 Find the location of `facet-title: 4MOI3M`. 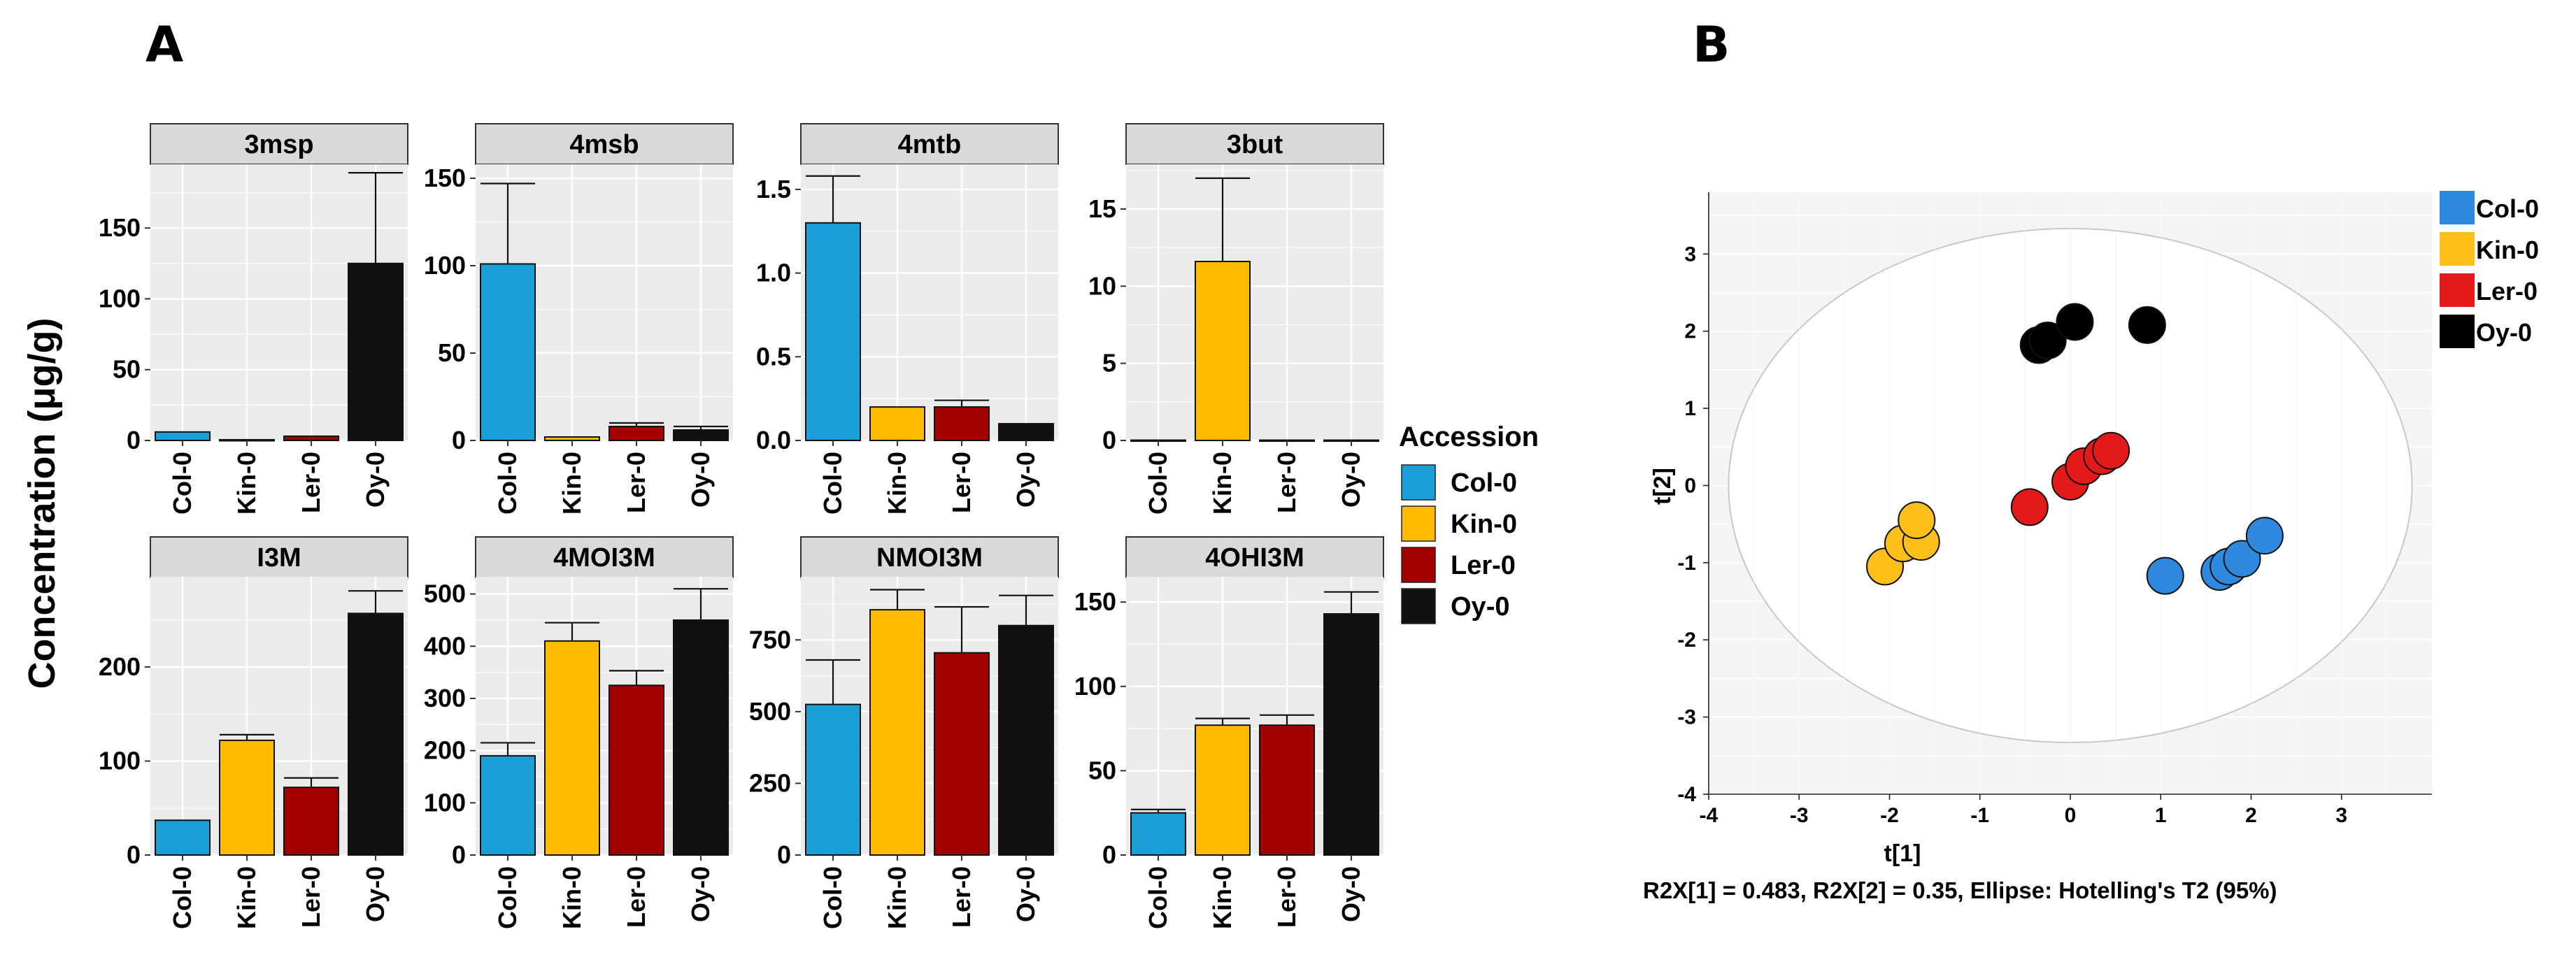

facet-title: 4MOI3M is located at coordinates (604, 558).